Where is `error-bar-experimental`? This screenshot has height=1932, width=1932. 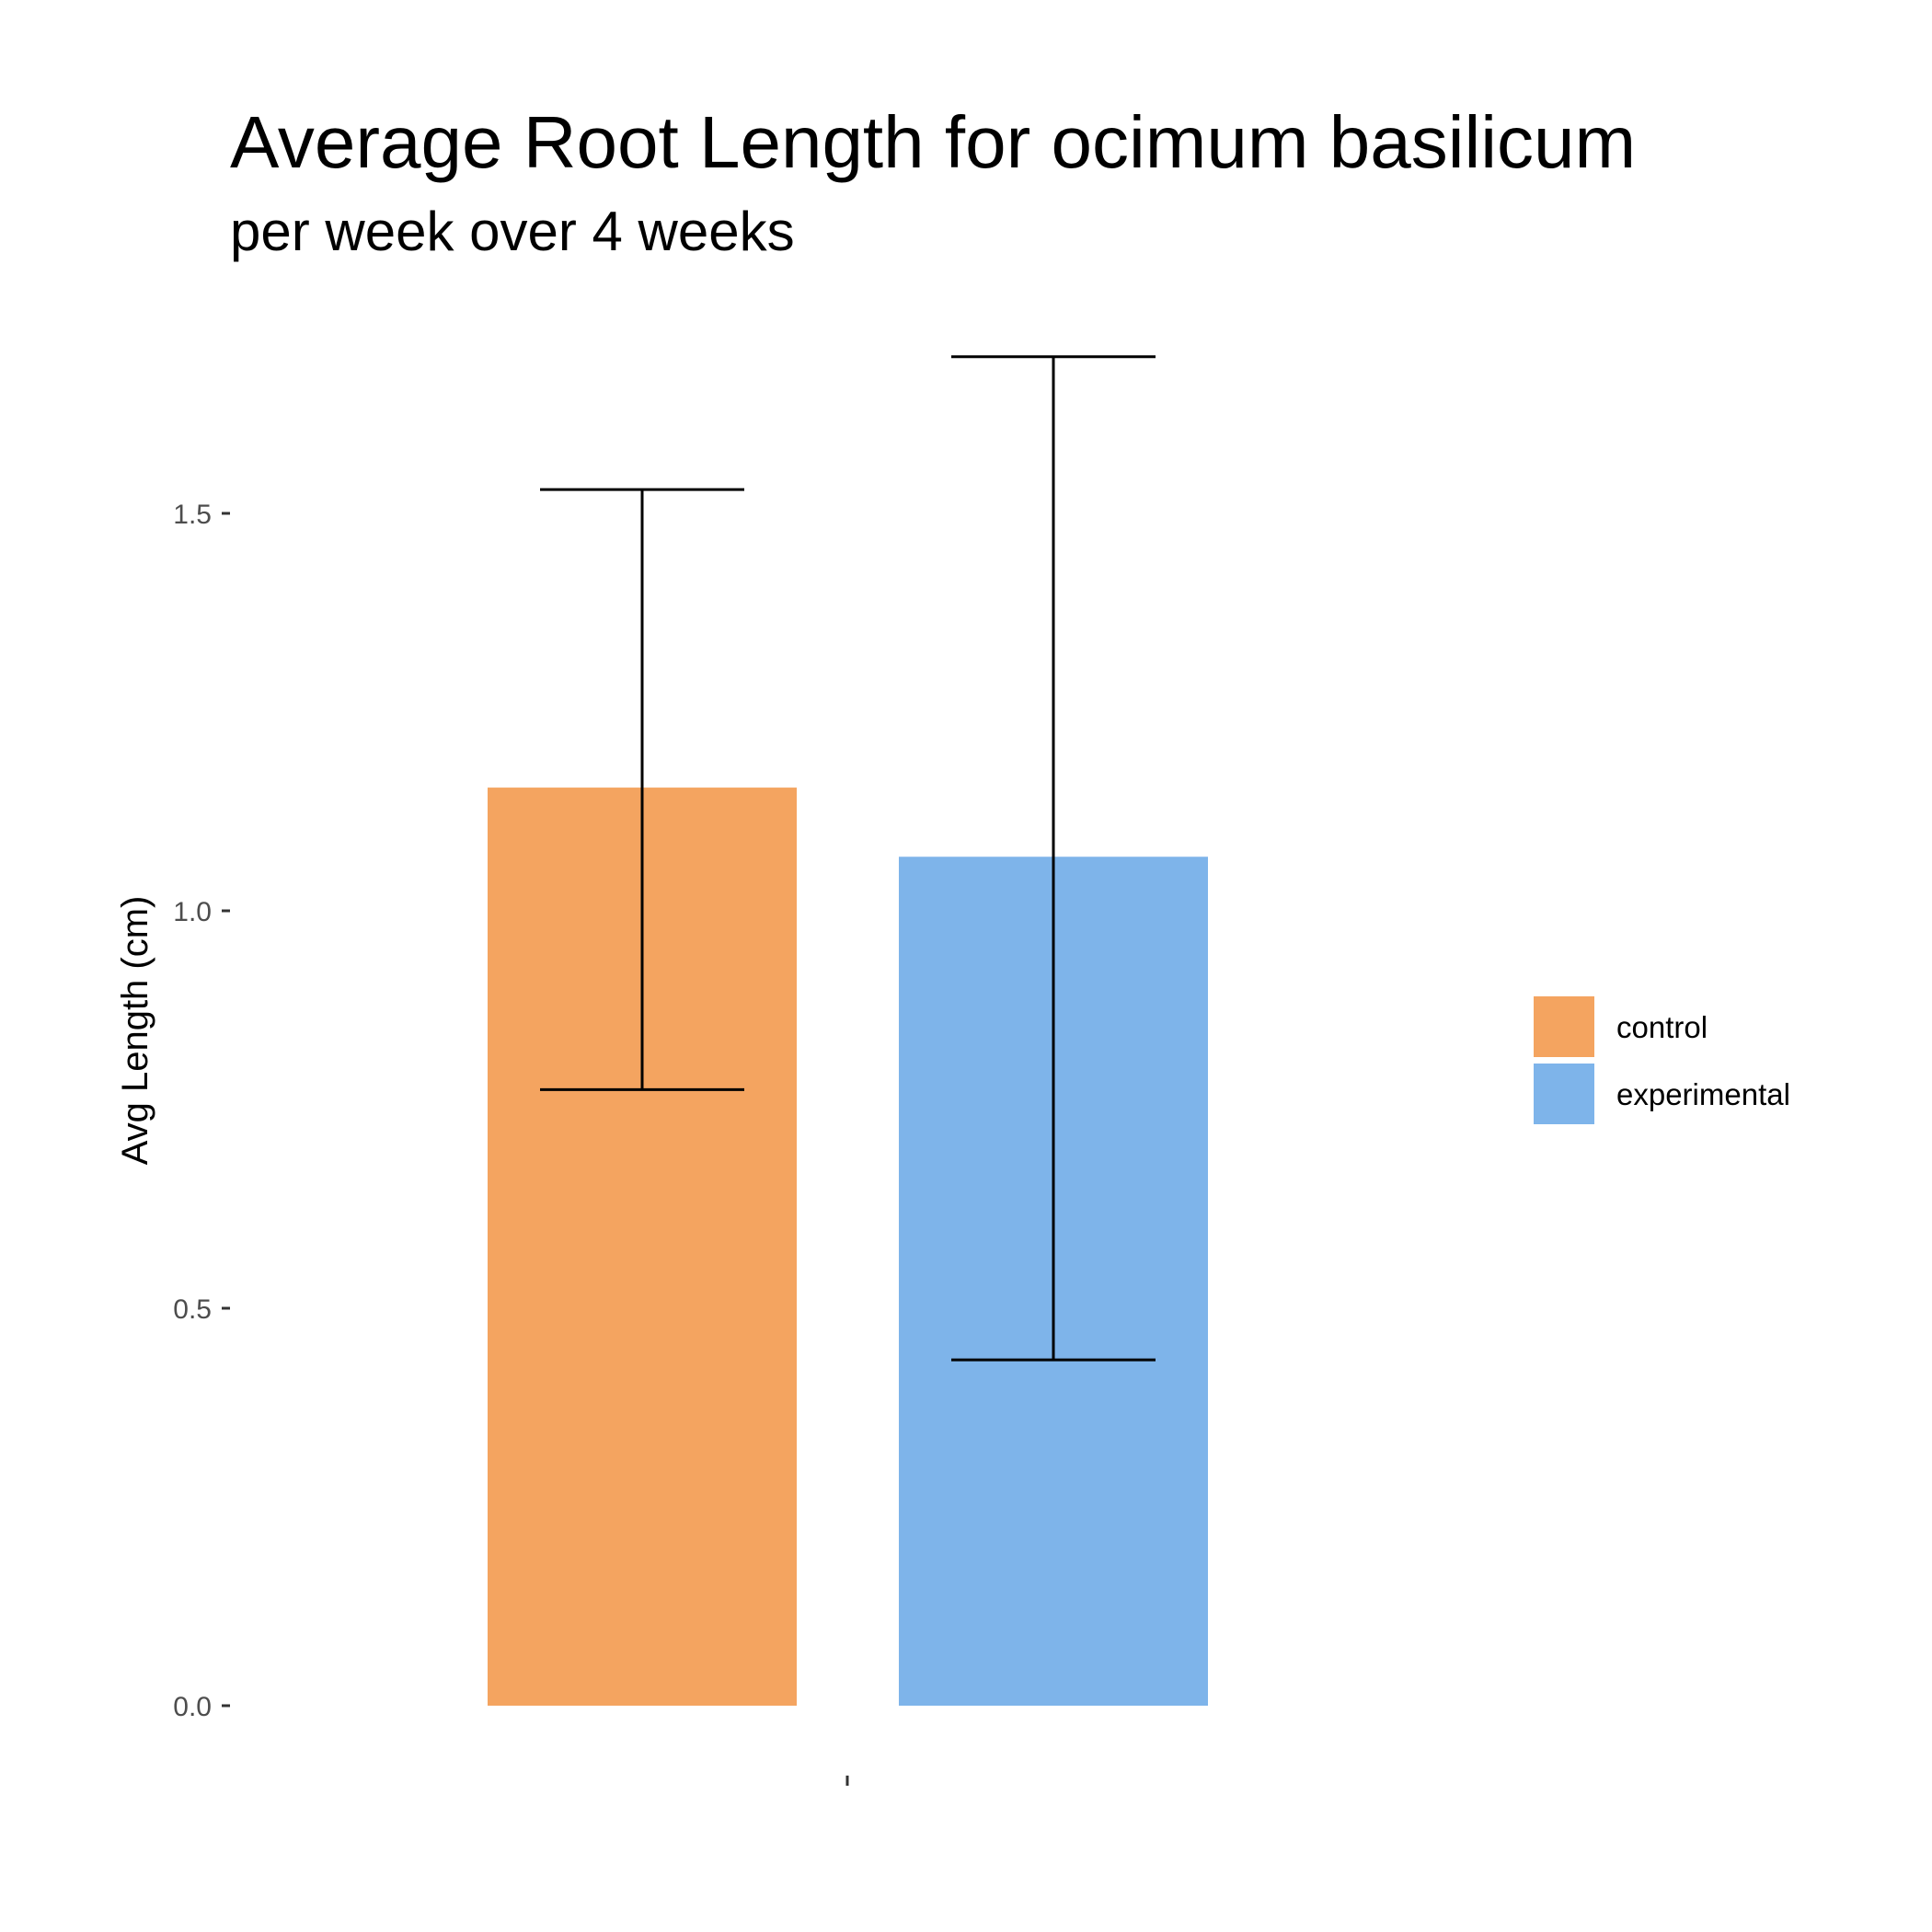 error-bar-experimental is located at coordinates (1053, 858).